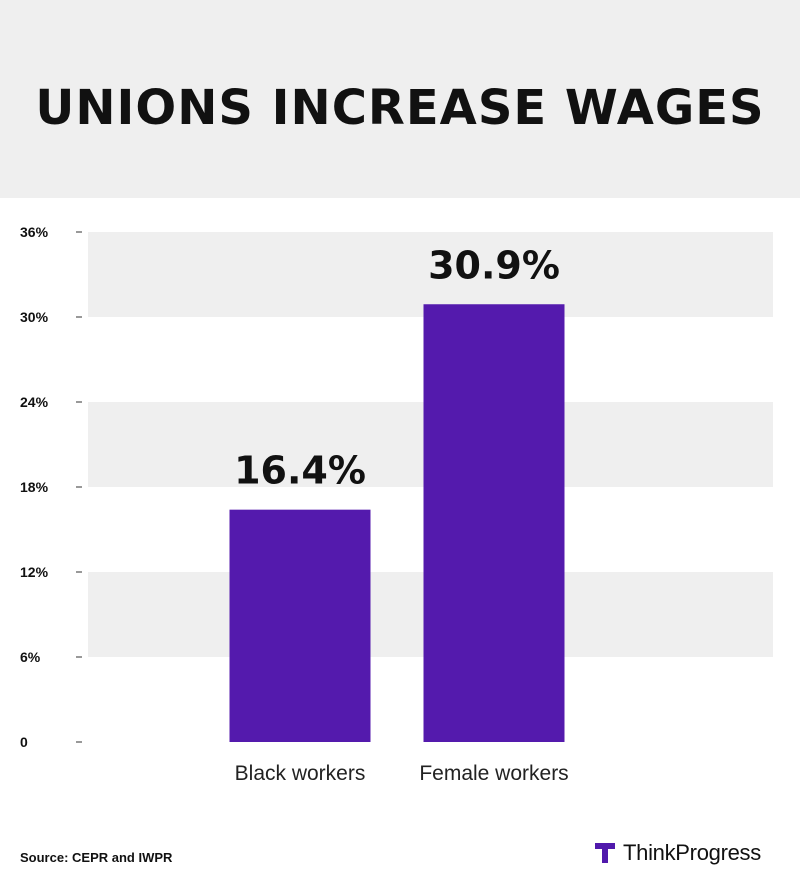  I want to click on y-tick-label: 6%, so click(30, 657).